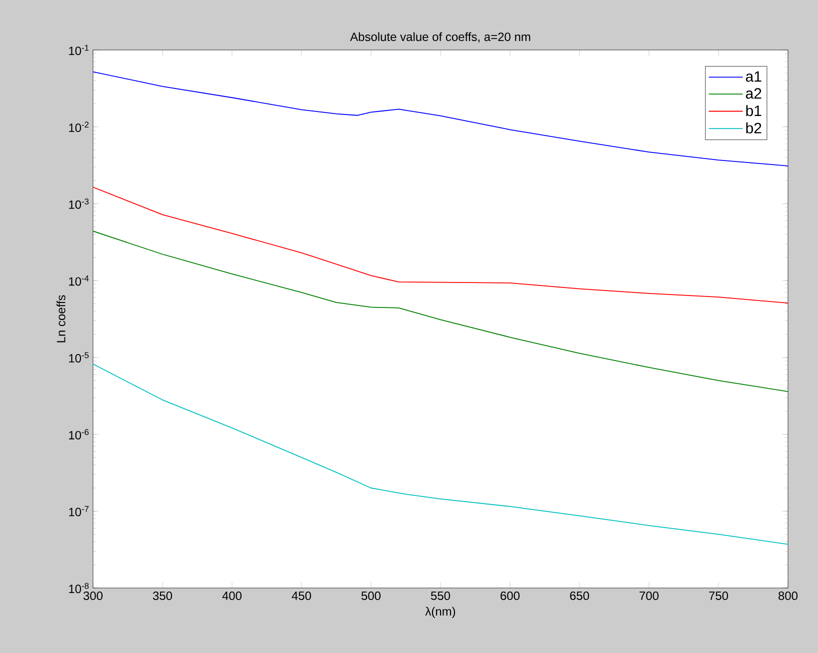 This screenshot has height=653, width=818. What do you see at coordinates (371, 596) in the screenshot?
I see `x-tick-label: 500` at bounding box center [371, 596].